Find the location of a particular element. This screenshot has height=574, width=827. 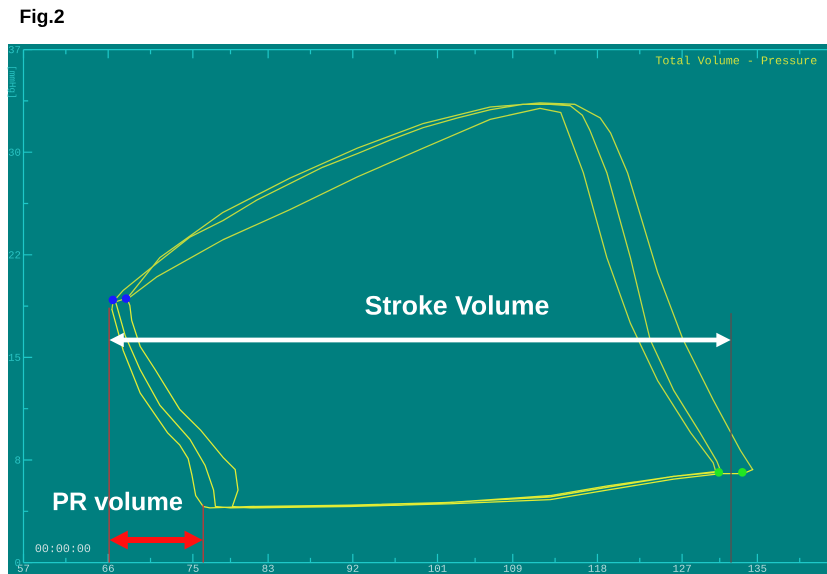

x-tick-label: 66 is located at coordinates (108, 568).